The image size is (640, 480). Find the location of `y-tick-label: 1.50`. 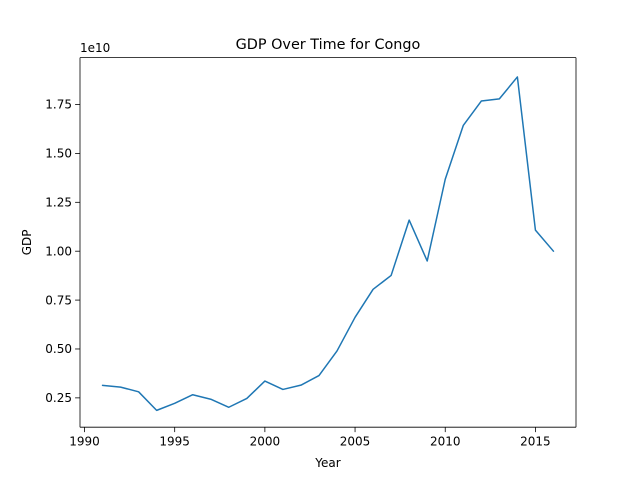

y-tick-label: 1.50 is located at coordinates (58, 154).